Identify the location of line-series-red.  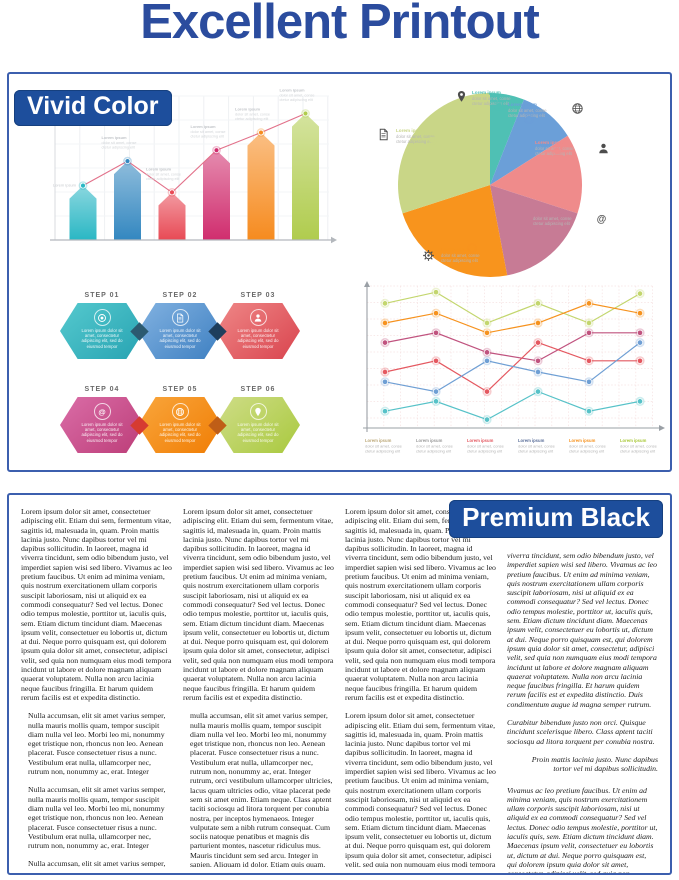
(512, 367).